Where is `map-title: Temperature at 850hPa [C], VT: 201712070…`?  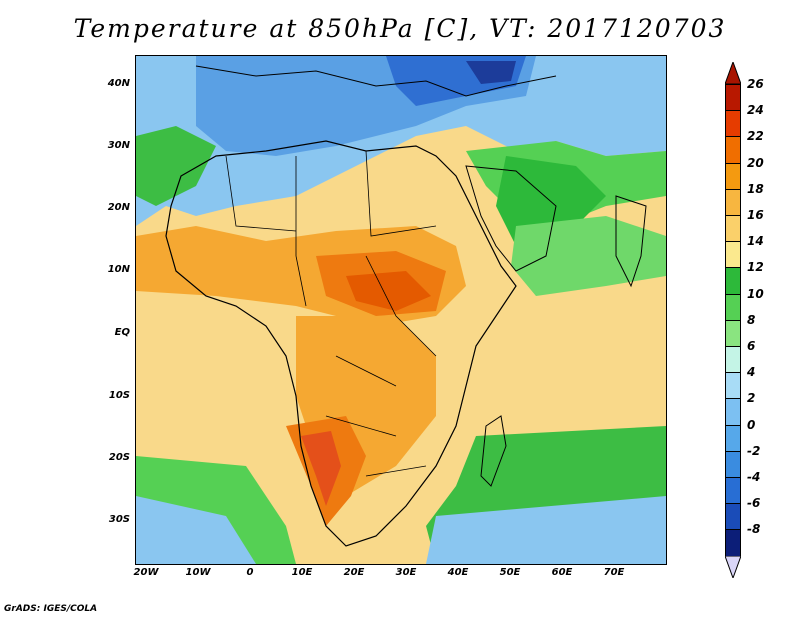
map-title: Temperature at 850hPa [C], VT: 201712070… is located at coordinates (400, 28).